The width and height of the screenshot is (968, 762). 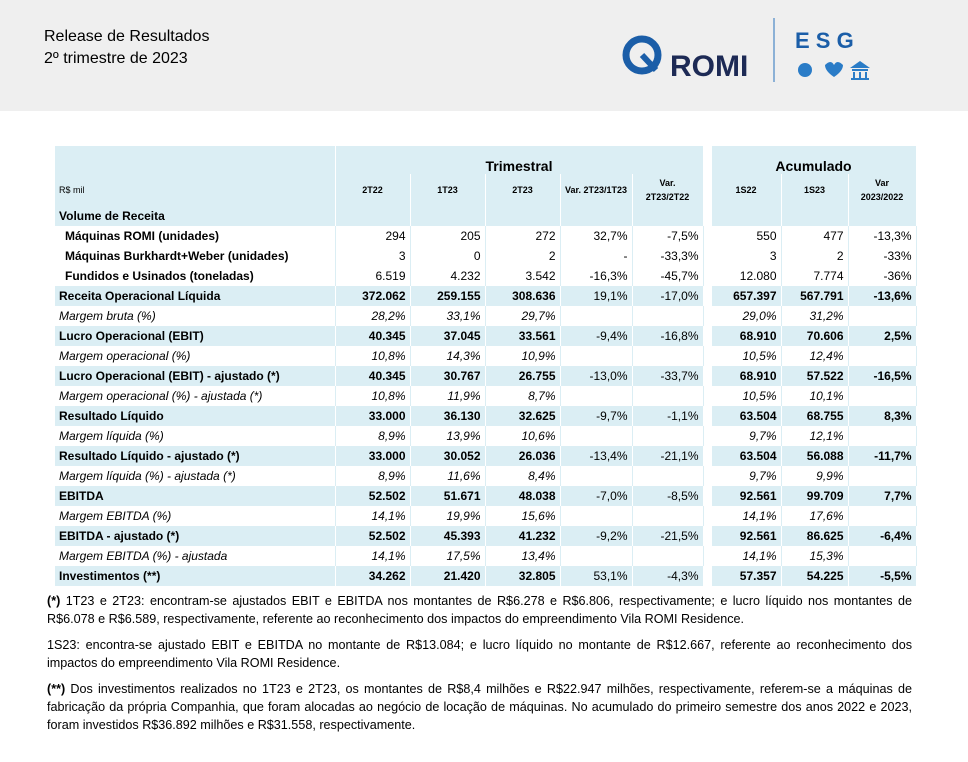 I want to click on cell: -, so click(x=596, y=256).